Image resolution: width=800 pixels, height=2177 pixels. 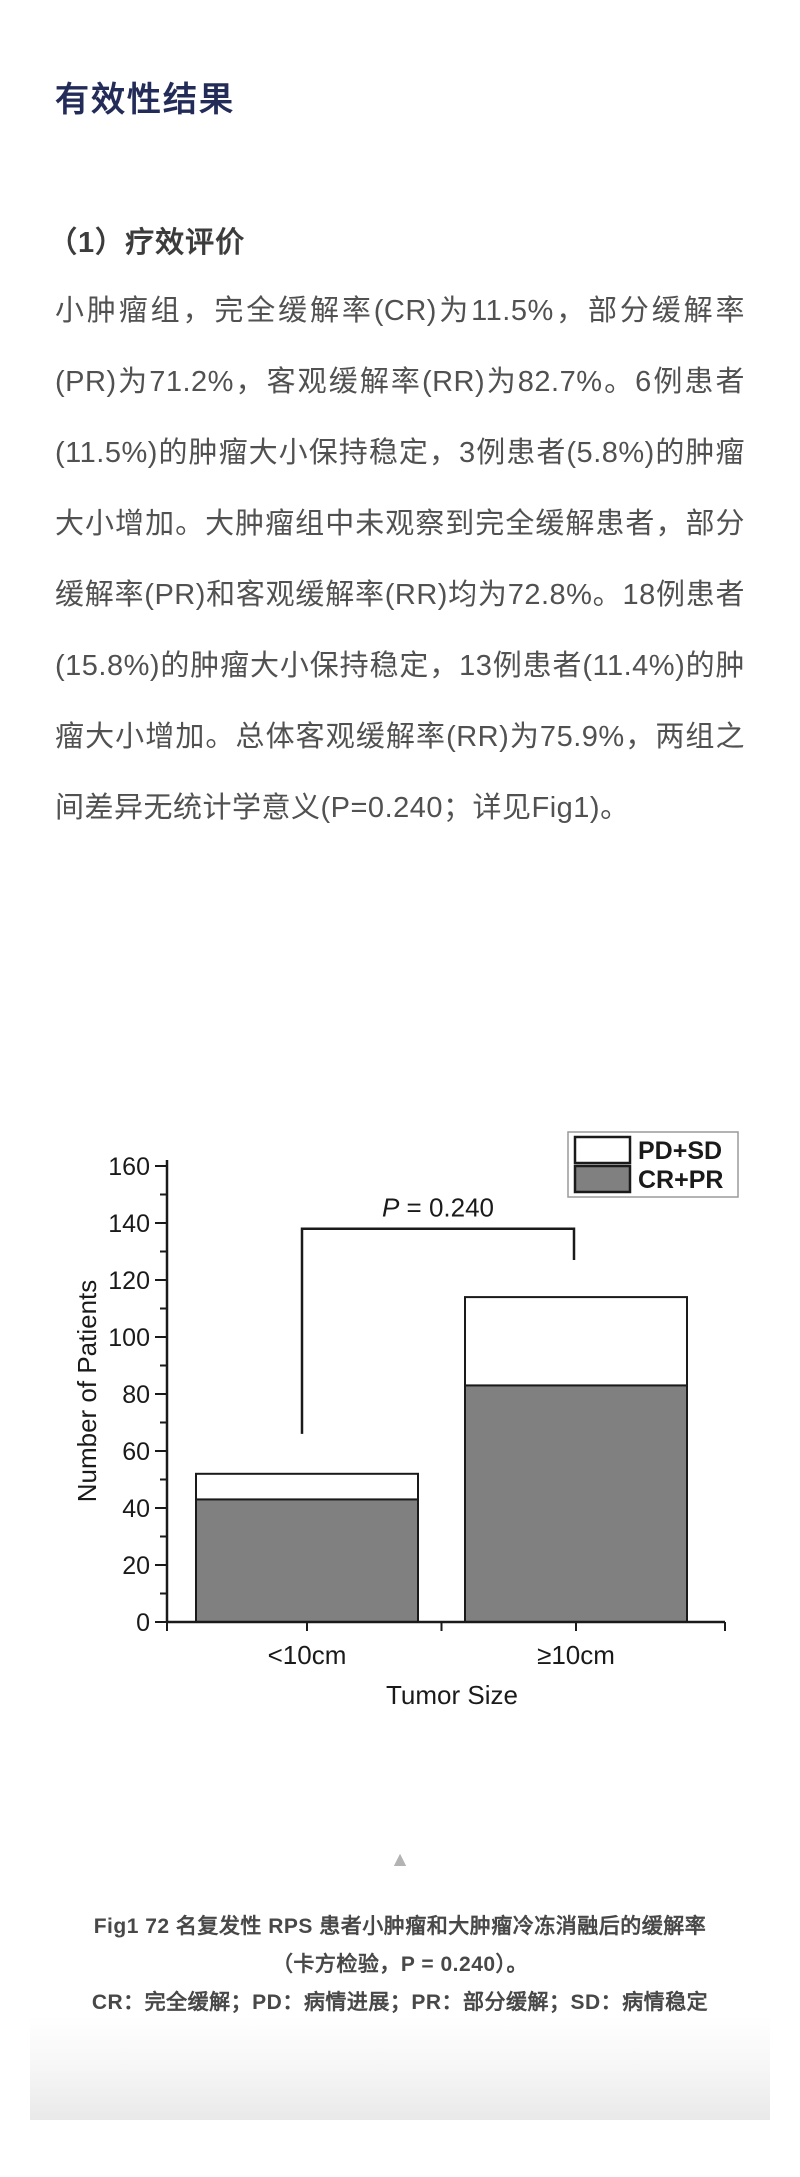 What do you see at coordinates (602, 1150) in the screenshot?
I see `legend-swatch-PD+SD` at bounding box center [602, 1150].